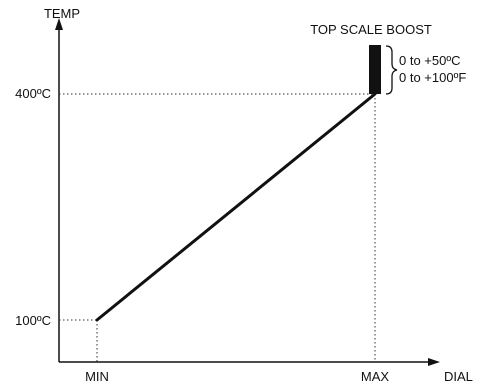  Describe the element at coordinates (434, 362) in the screenshot. I see `x-axis-arrow` at that location.